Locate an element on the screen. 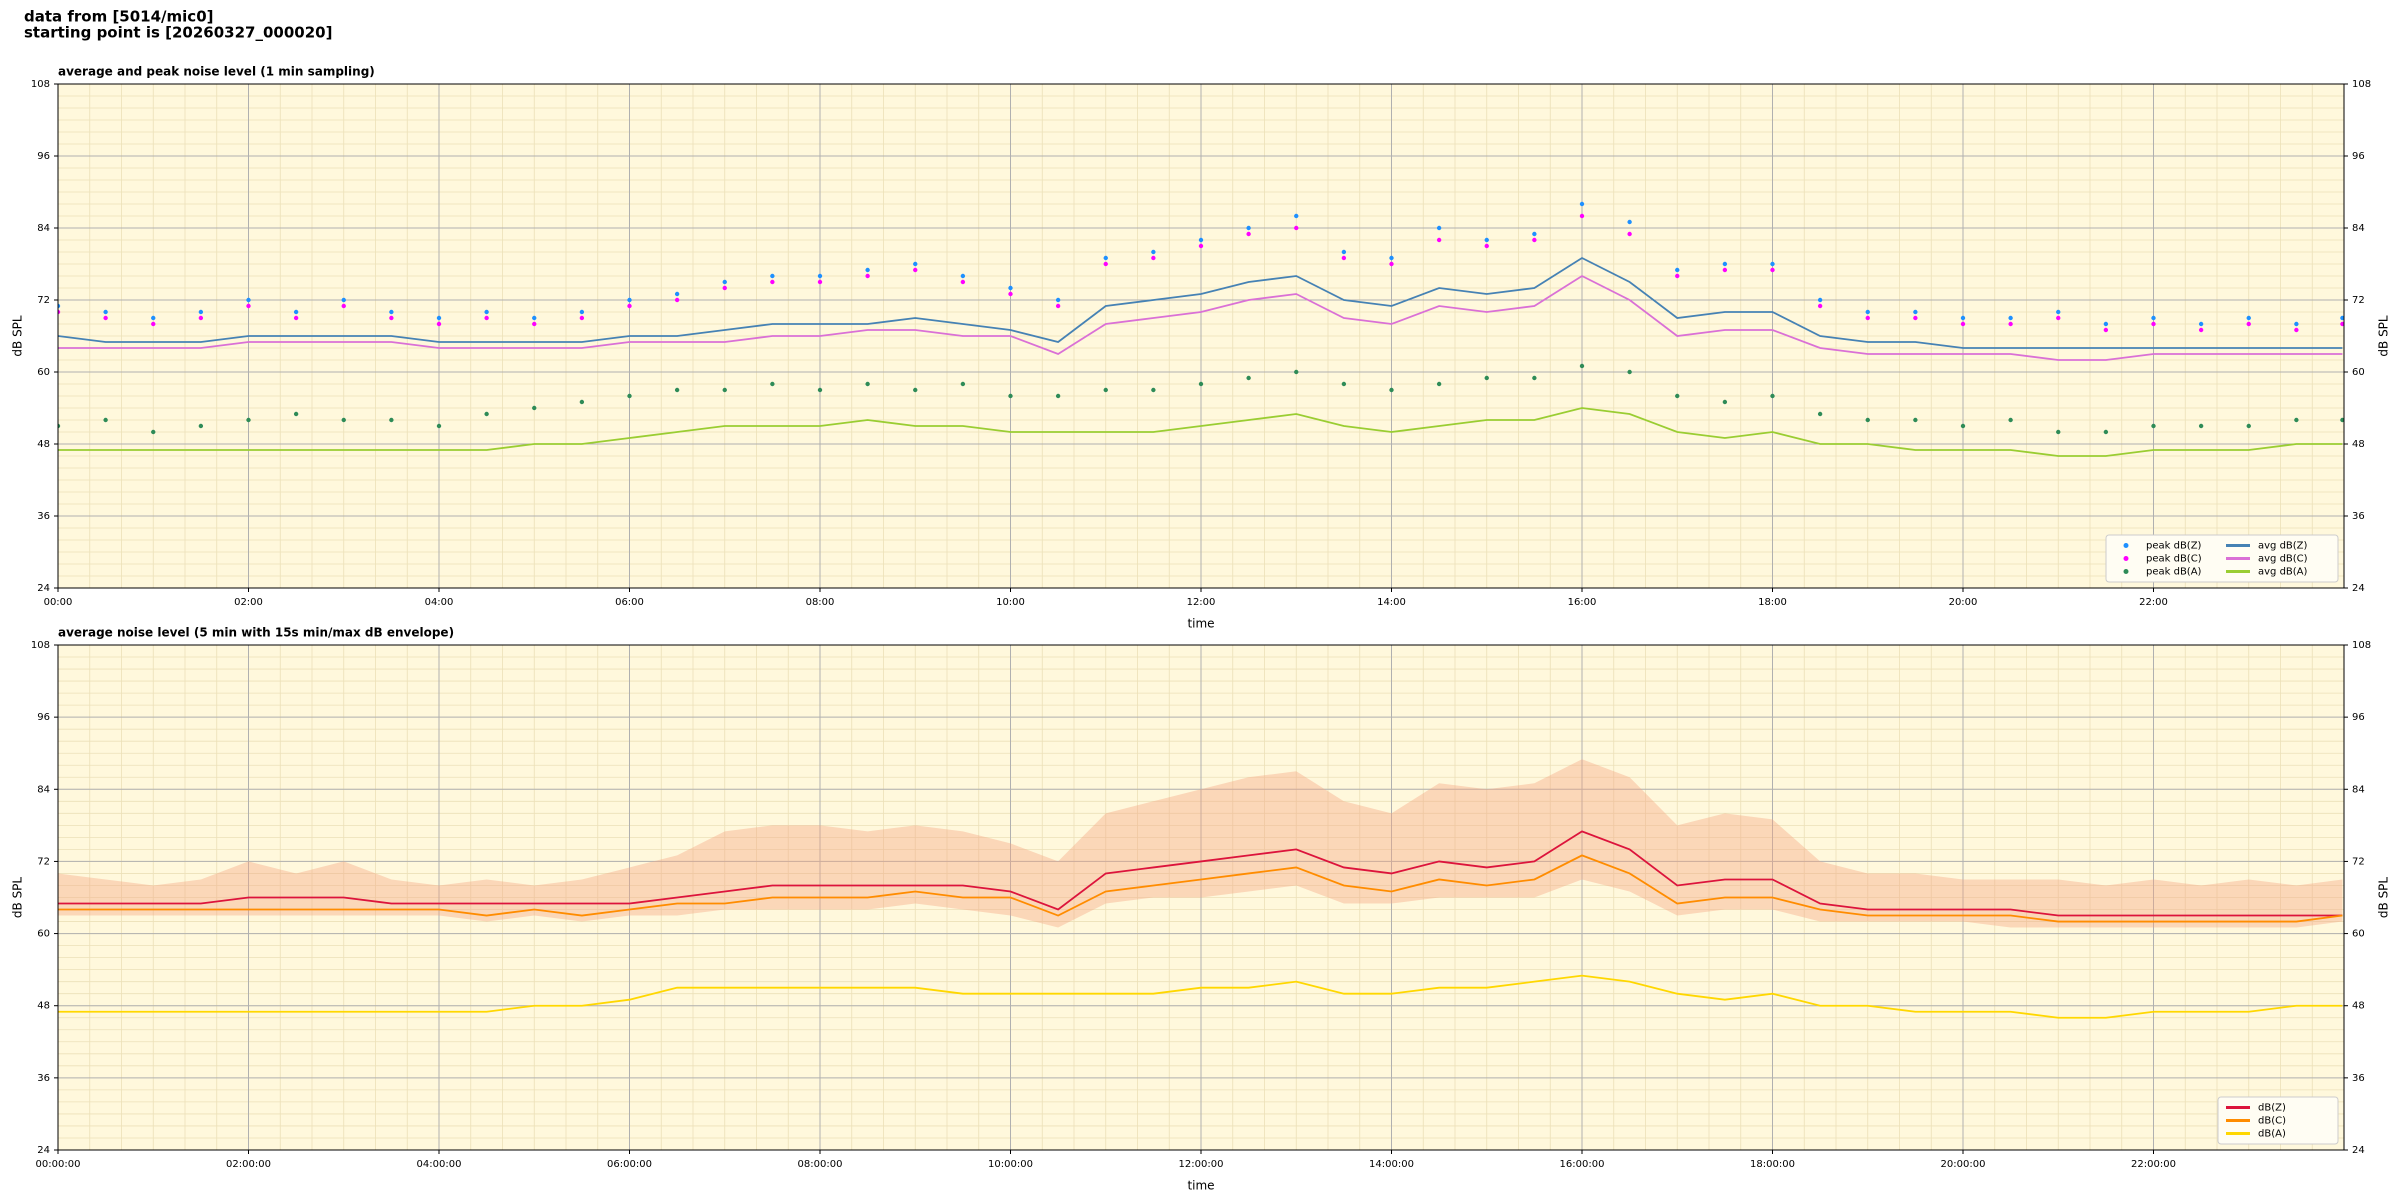 The height and width of the screenshot is (1200, 2400). x-tick-label: 16:00 is located at coordinates (1582, 602).